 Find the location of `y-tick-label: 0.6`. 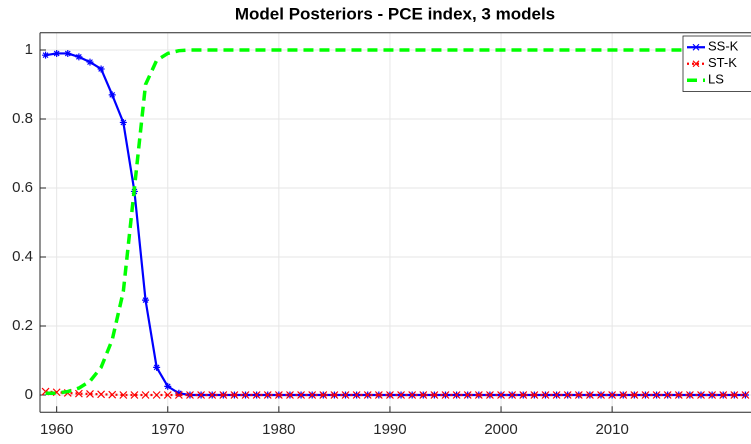

y-tick-label: 0.6 is located at coordinates (22, 187).